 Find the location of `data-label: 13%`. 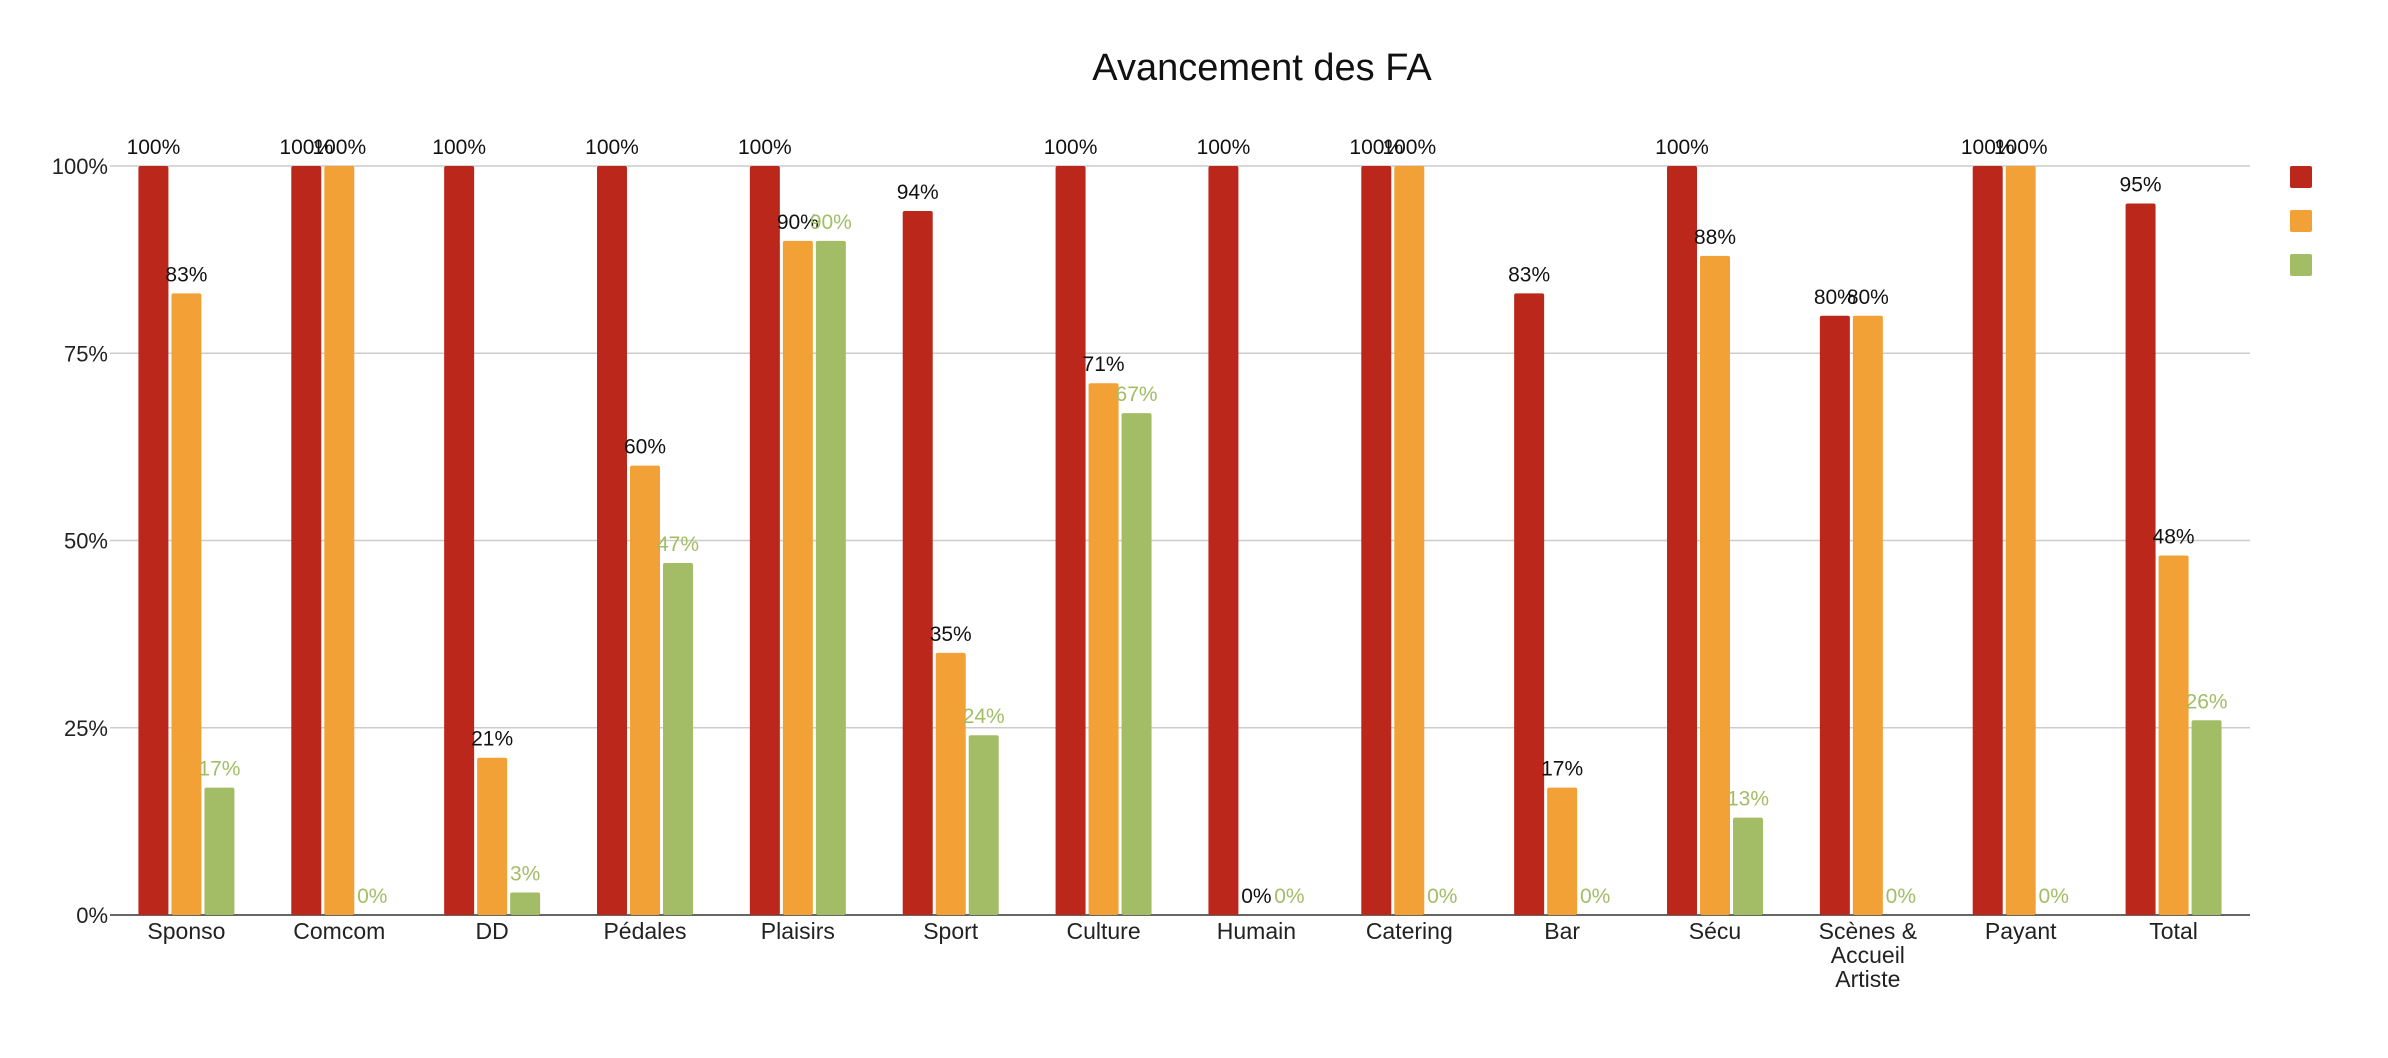

data-label: 13% is located at coordinates (1748, 799).